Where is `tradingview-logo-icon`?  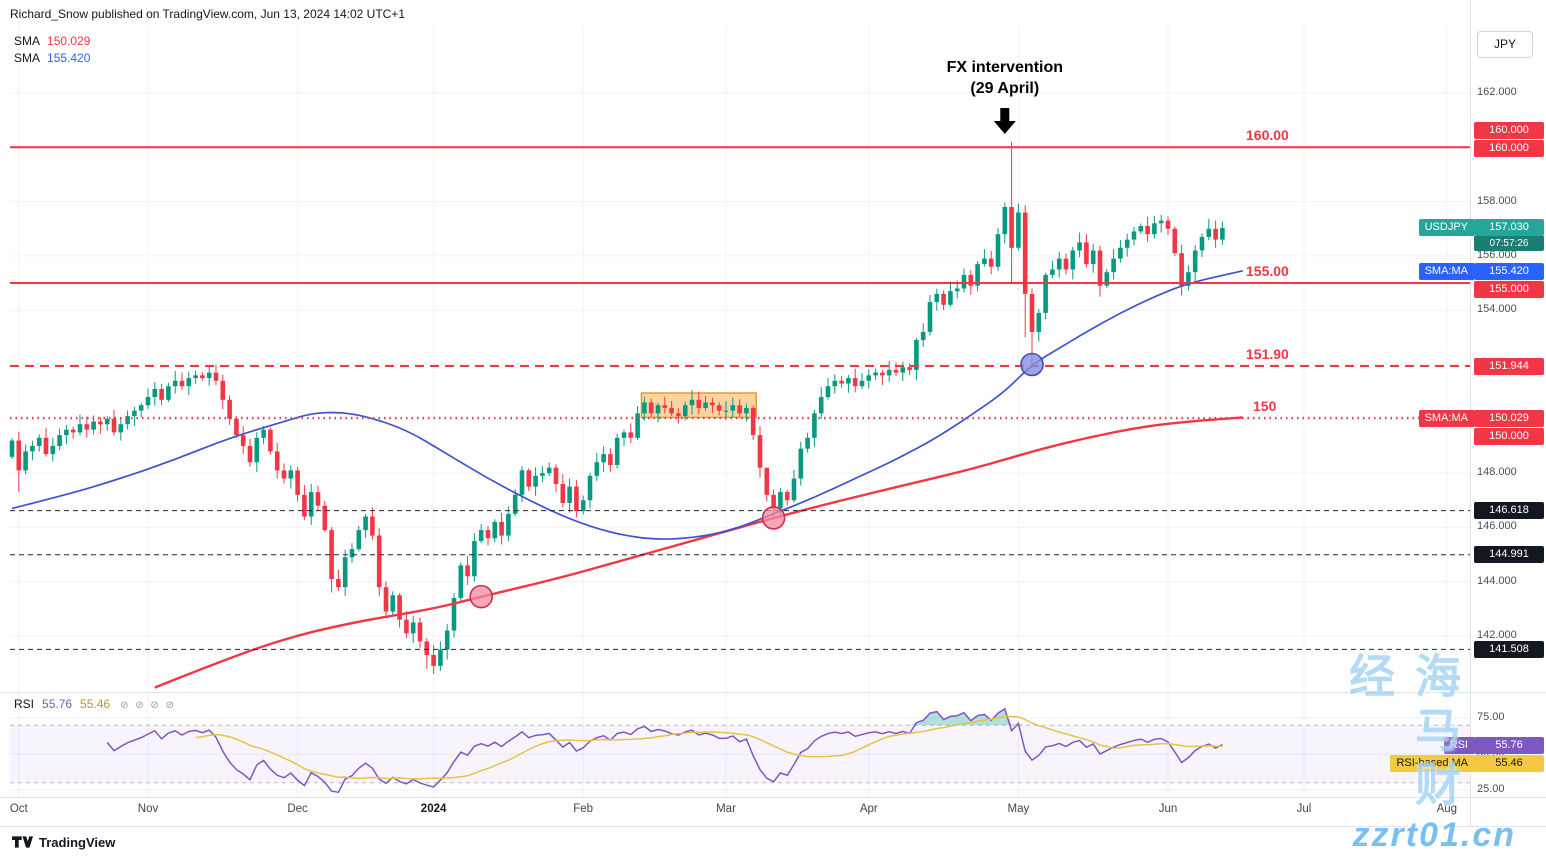 tradingview-logo-icon is located at coordinates (22, 842).